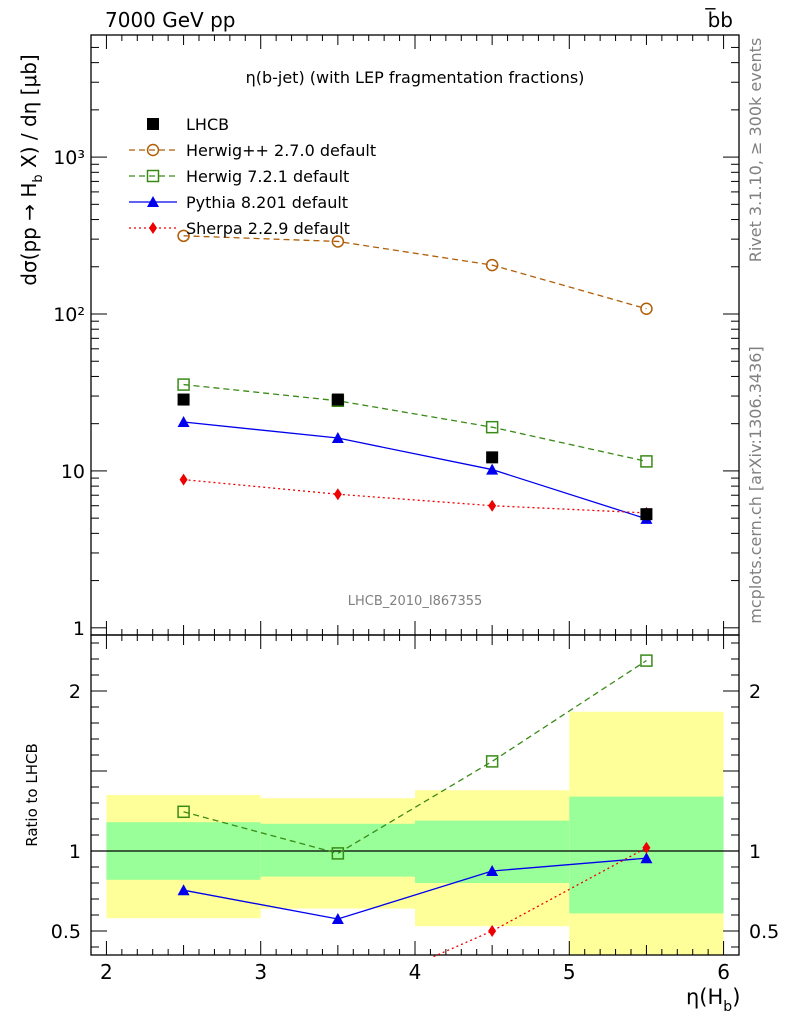 The image size is (786, 1024). What do you see at coordinates (75, 692) in the screenshot?
I see `ratio-y-tick-label-left: 2` at bounding box center [75, 692].